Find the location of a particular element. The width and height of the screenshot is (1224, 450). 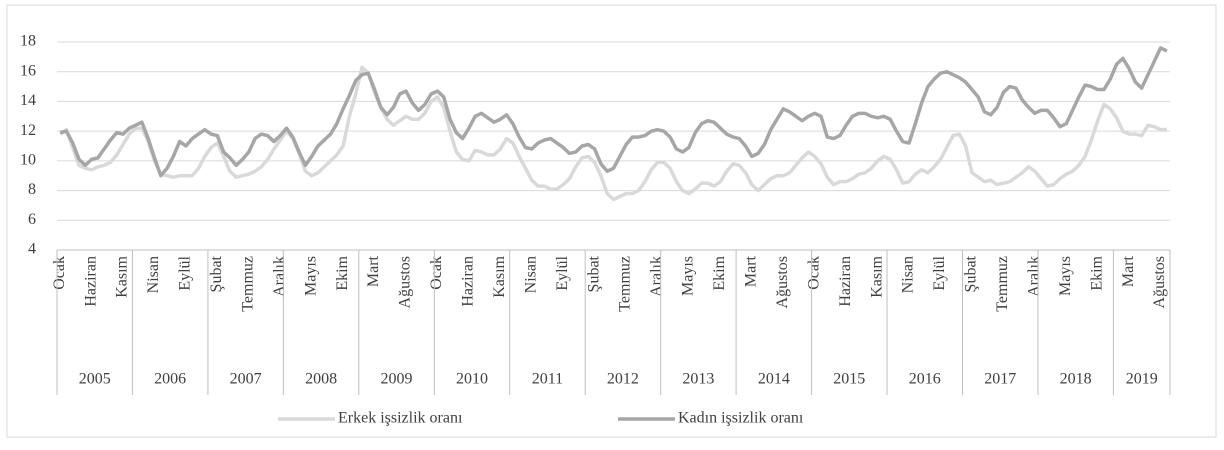

y-tick-label: 10 is located at coordinates (28, 160).